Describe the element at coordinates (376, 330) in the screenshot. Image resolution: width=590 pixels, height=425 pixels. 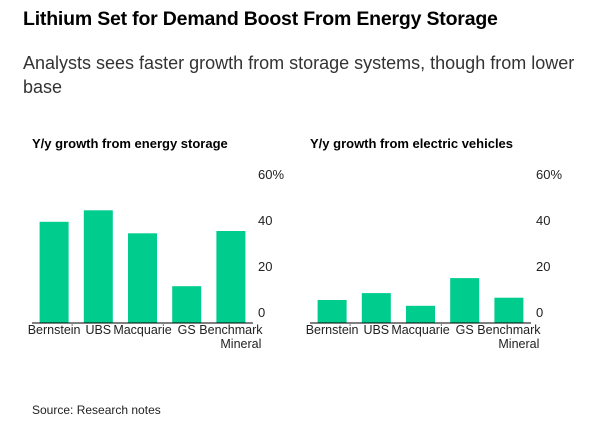
I see `category-label-electric-vehicles-1: UBS` at that location.